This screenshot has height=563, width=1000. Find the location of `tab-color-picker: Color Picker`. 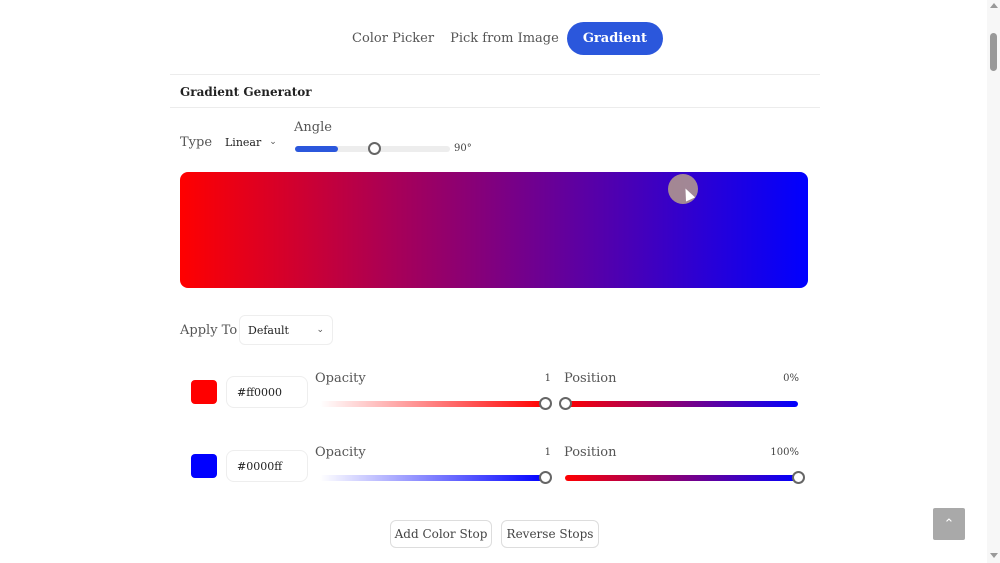

tab-color-picker: Color Picker is located at coordinates (393, 38).